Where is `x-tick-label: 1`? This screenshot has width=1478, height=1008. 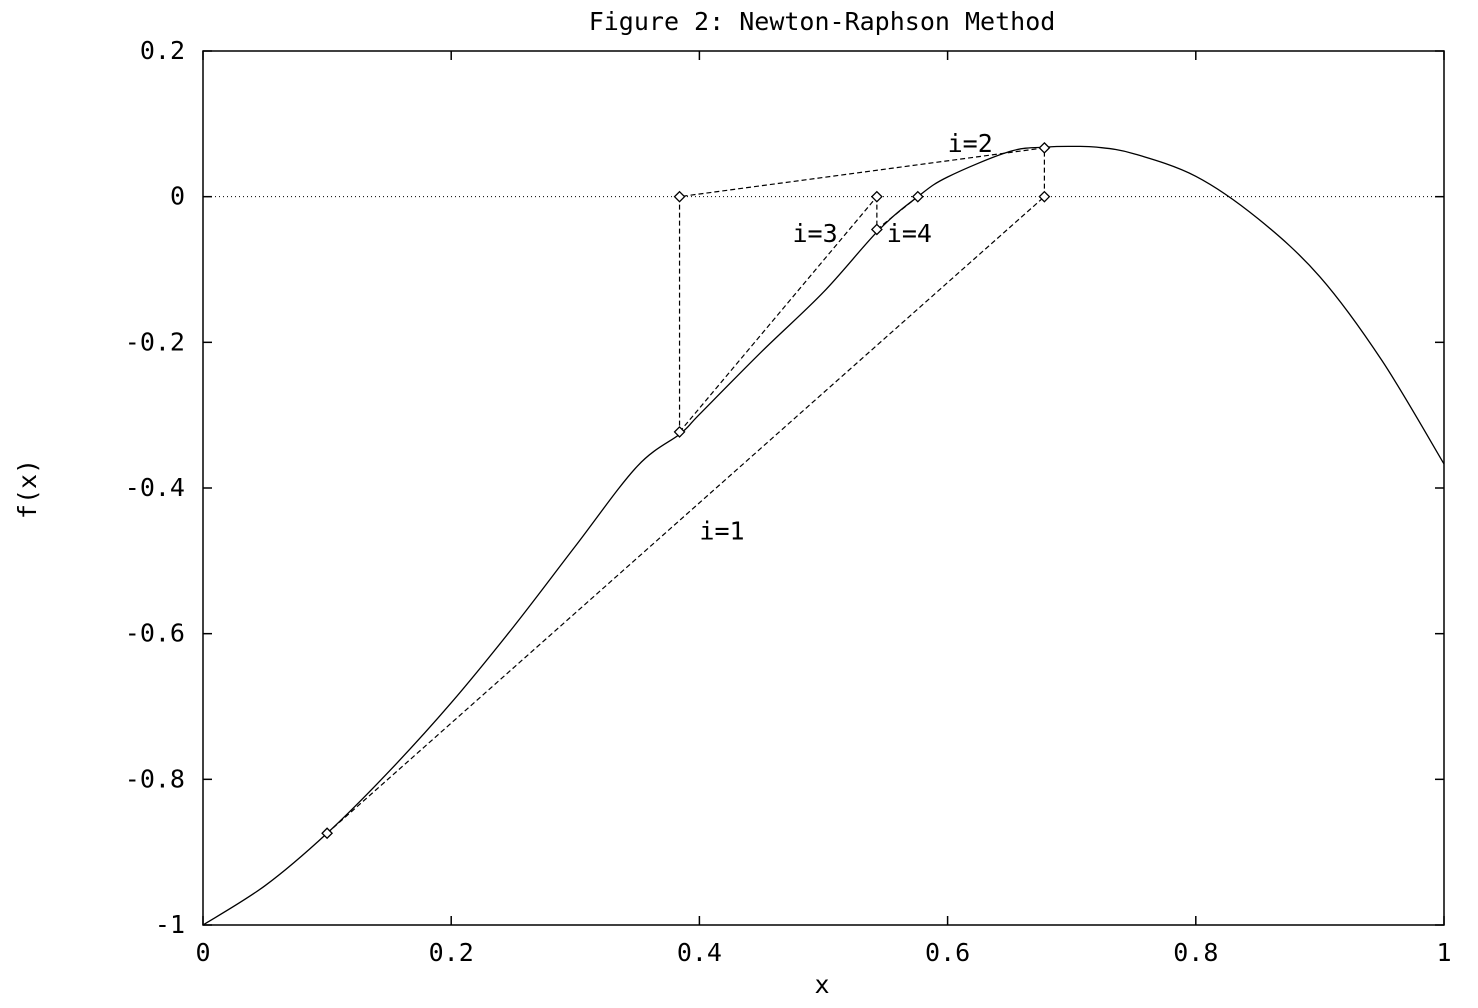
x-tick-label: 1 is located at coordinates (1443, 952).